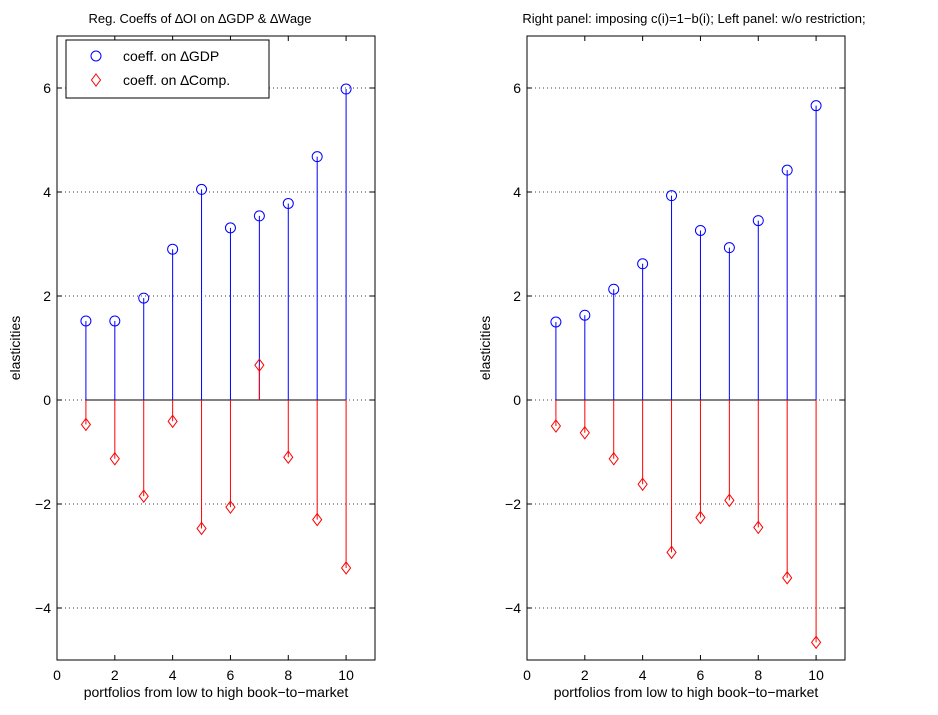 This screenshot has height=715, width=938. What do you see at coordinates (96, 56) in the screenshot?
I see `legend-marker-circle` at bounding box center [96, 56].